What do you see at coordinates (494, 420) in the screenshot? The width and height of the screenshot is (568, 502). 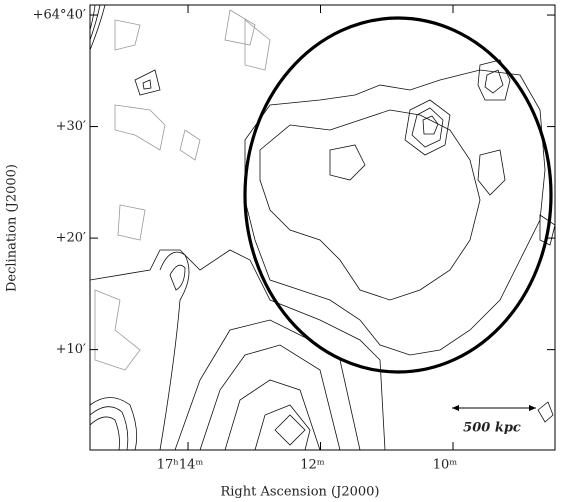 I see `scale-bar: 500 kpc` at bounding box center [494, 420].